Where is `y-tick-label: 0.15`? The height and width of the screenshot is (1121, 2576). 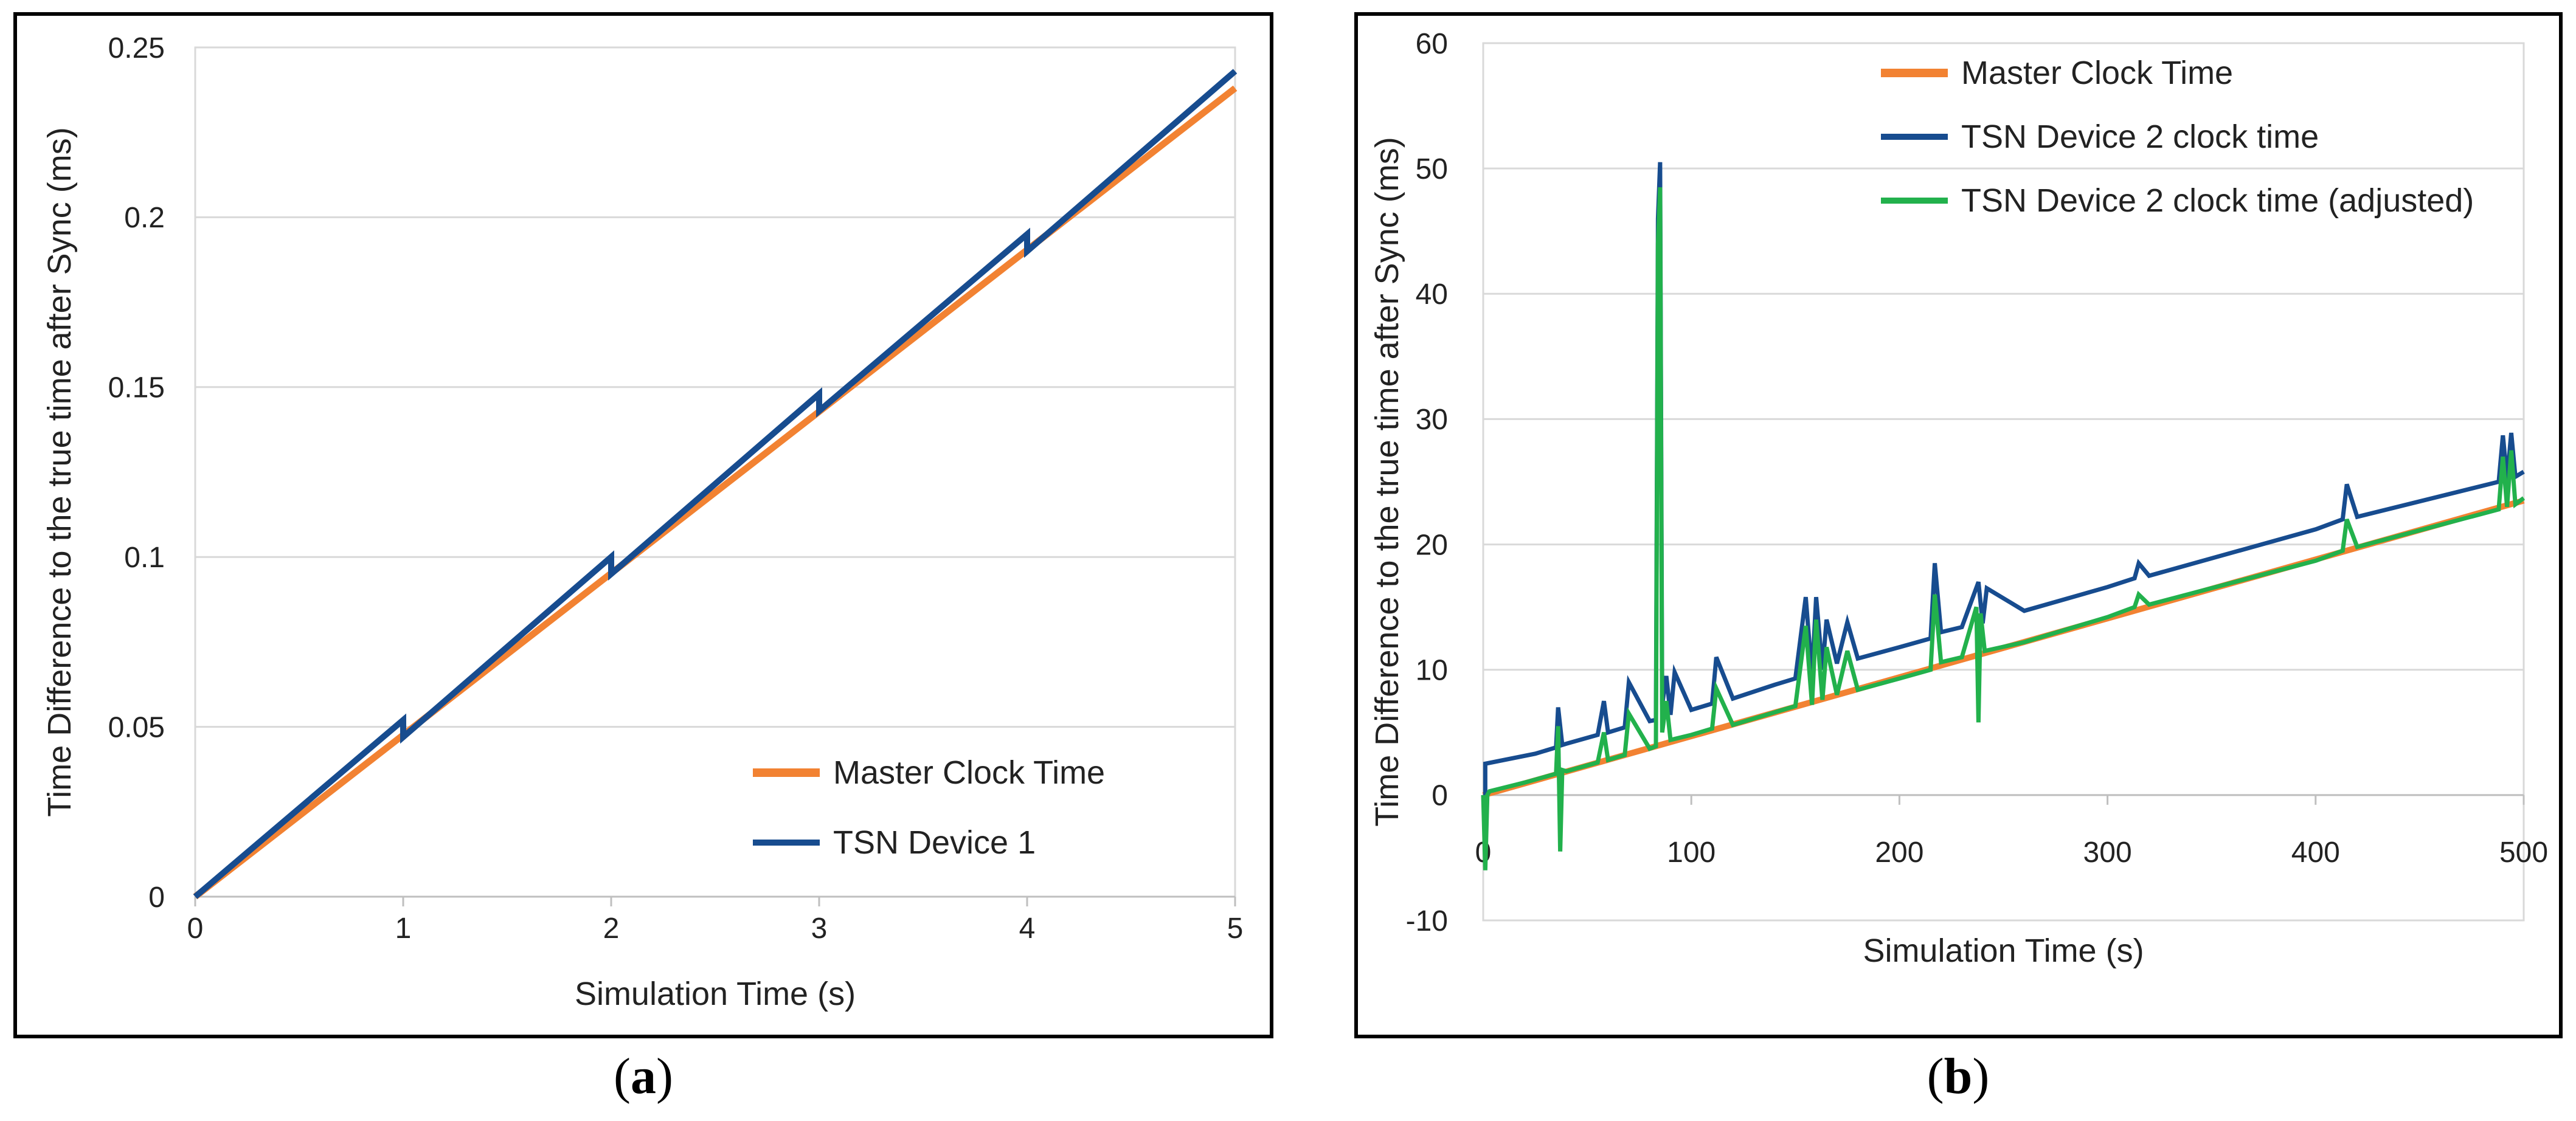 y-tick-label: 0.15 is located at coordinates (136, 388).